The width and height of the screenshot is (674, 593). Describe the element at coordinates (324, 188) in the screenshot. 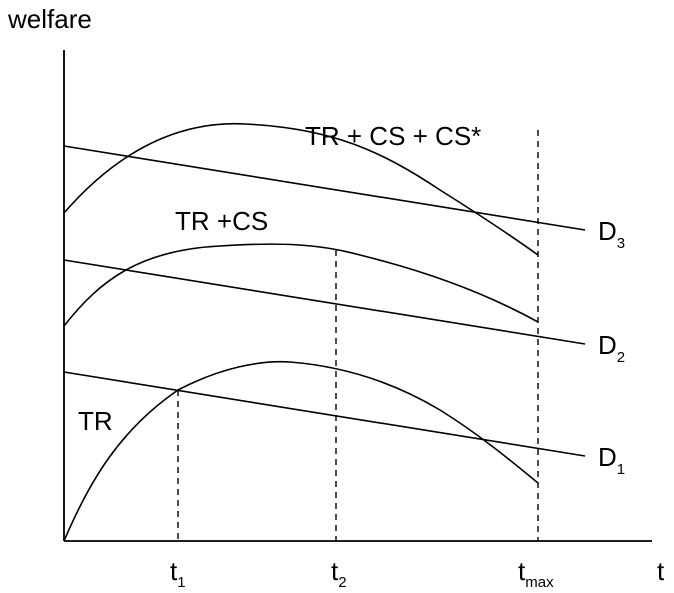

I see `line-d3` at that location.